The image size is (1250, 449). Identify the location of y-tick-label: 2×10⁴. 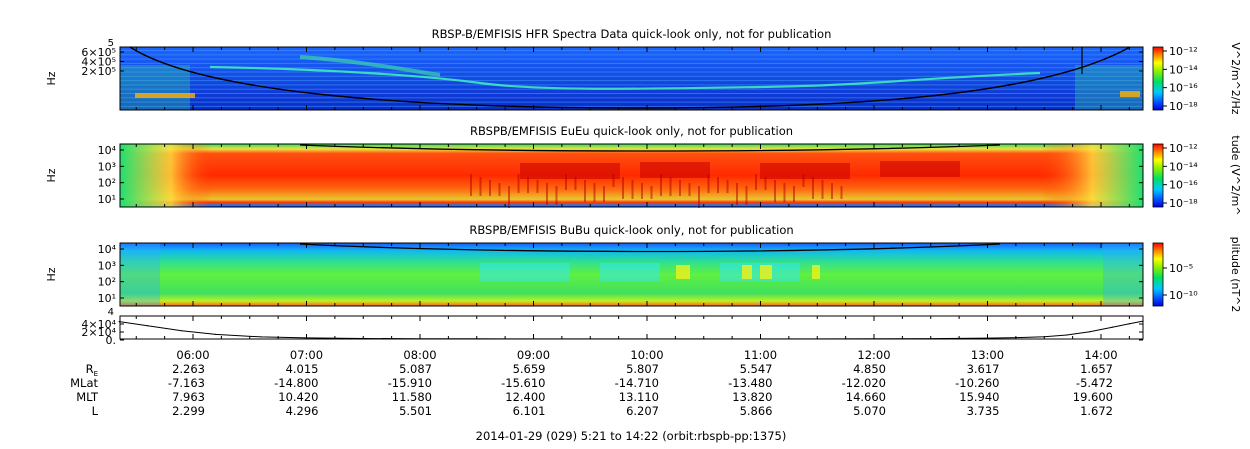
(98, 332).